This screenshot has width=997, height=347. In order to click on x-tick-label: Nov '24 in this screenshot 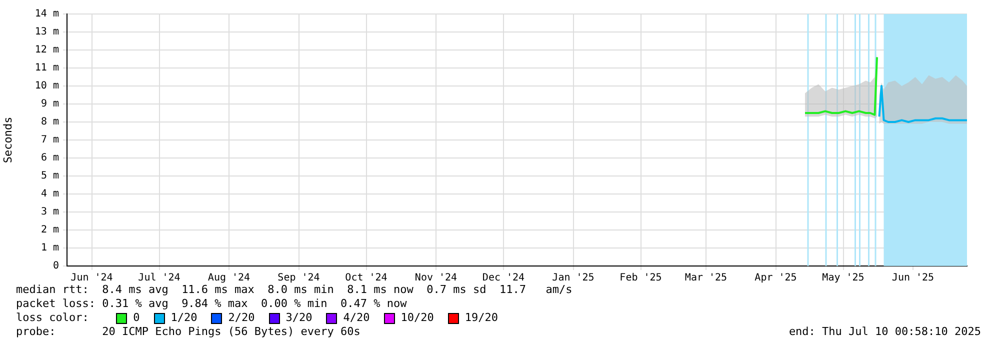, I will do `click(436, 278)`.